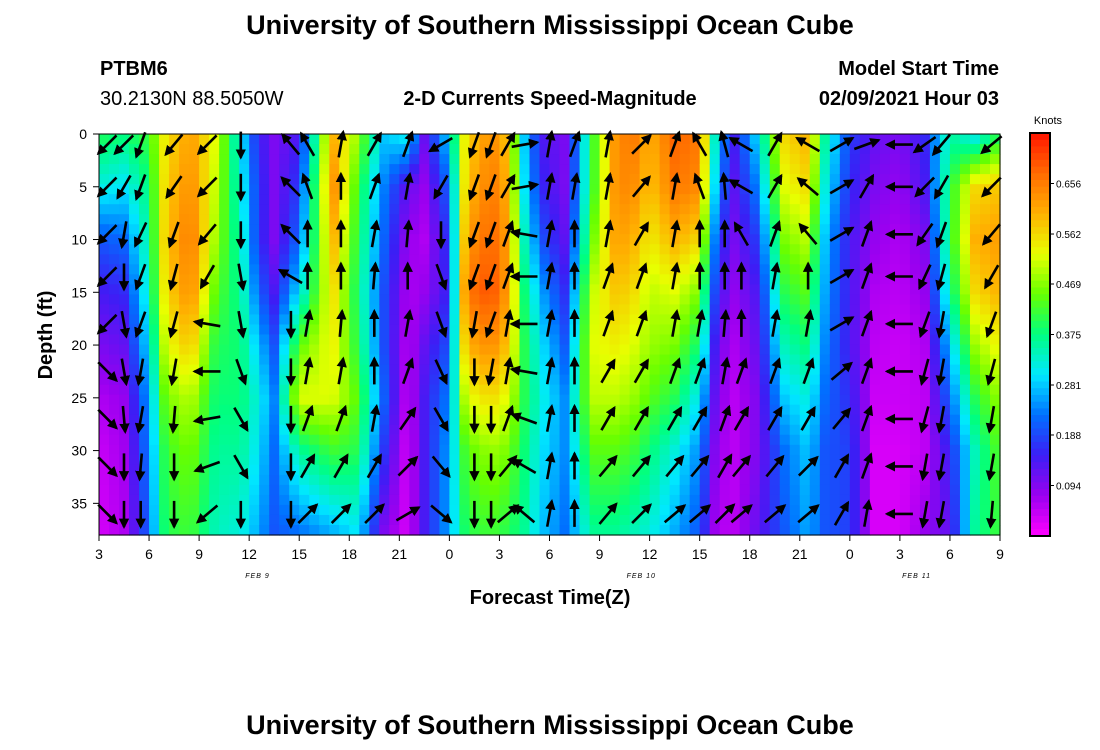  Describe the element at coordinates (1040, 372) in the screenshot. I see `colorbar-swatch` at that location.